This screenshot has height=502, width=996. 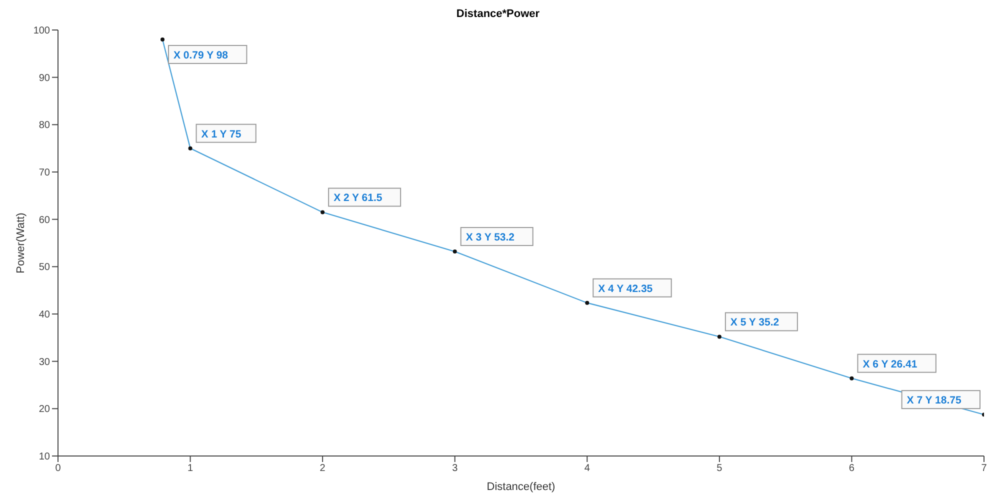 What do you see at coordinates (191, 468) in the screenshot?
I see `x-tick-label: 1` at bounding box center [191, 468].